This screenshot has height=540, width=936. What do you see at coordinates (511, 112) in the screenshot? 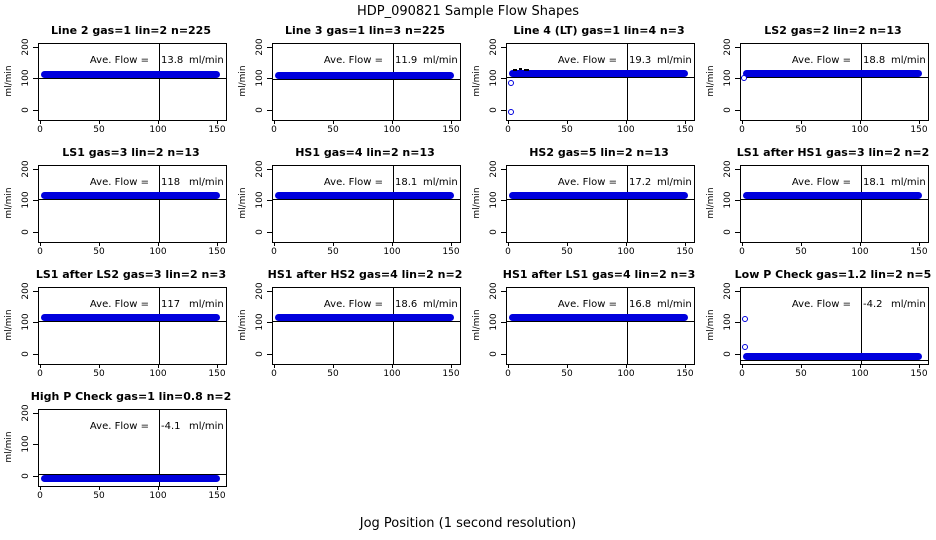
I see `outlier-point` at bounding box center [511, 112].